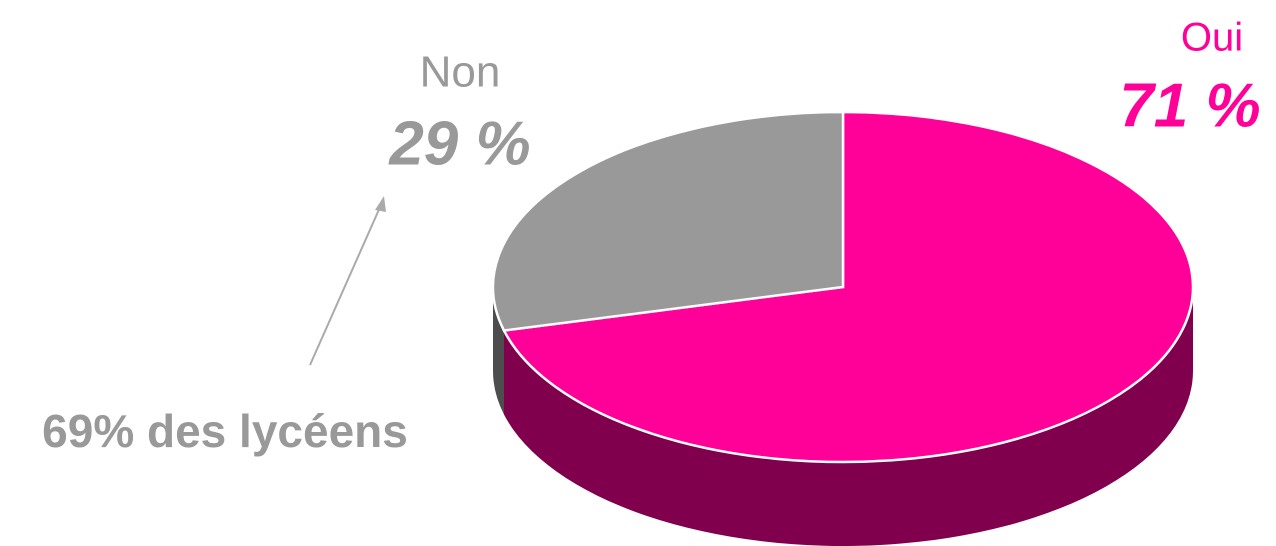 This screenshot has width=1276, height=546. Describe the element at coordinates (225, 431) in the screenshot. I see `annotation: 69% des lycéens` at that location.